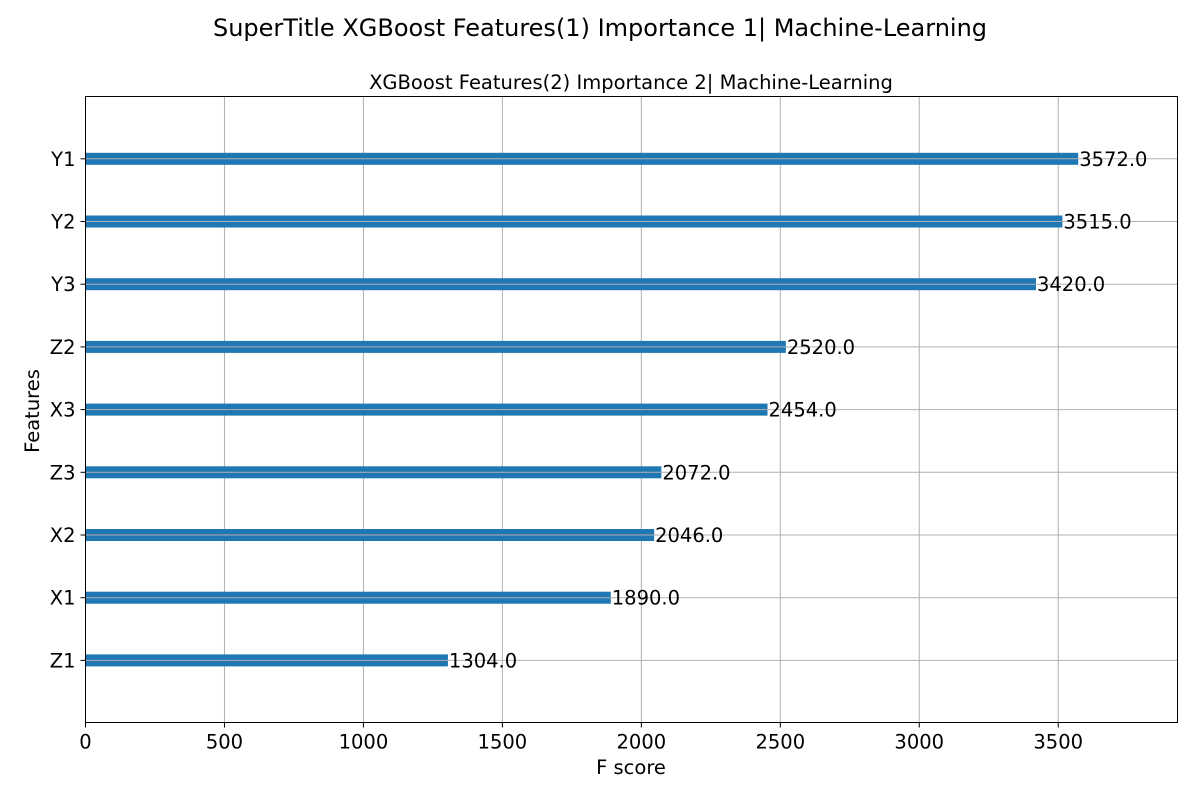 The width and height of the screenshot is (1200, 804). Describe the element at coordinates (642, 742) in the screenshot. I see `x-tick-label: 2000` at that location.